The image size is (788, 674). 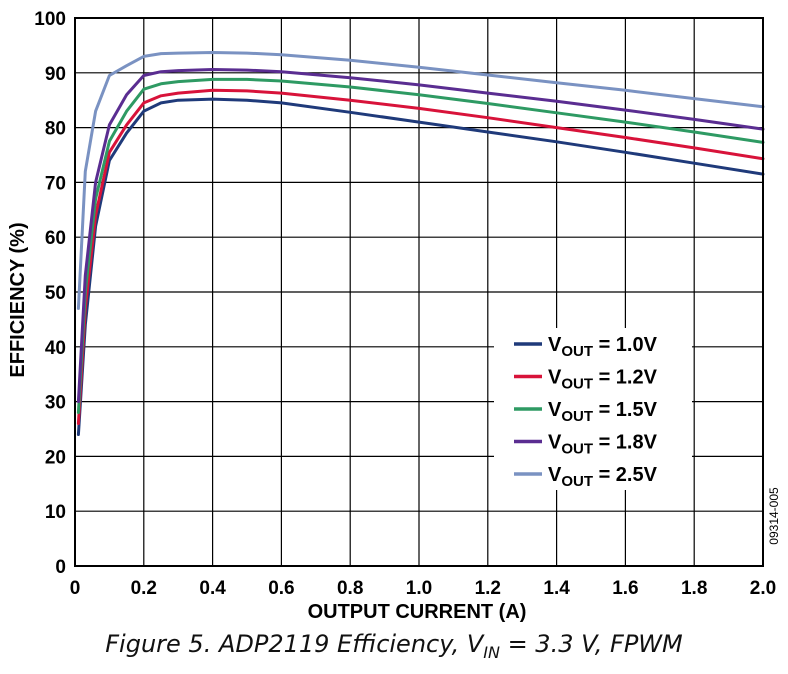 I want to click on x-tick-label: 2.0, so click(x=763, y=588).